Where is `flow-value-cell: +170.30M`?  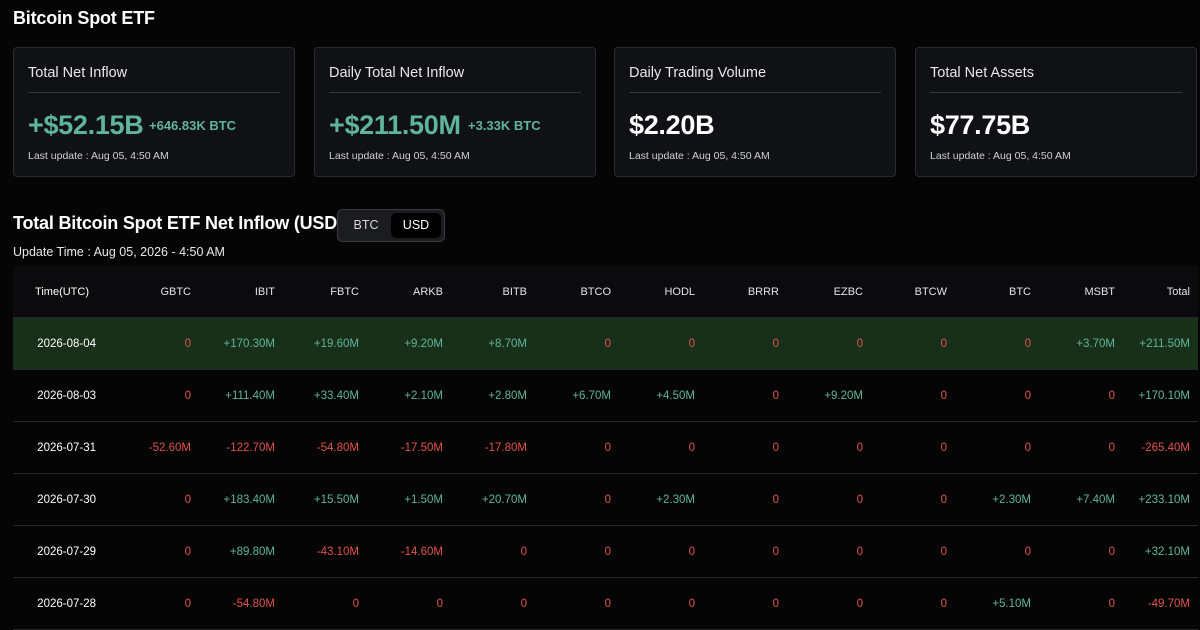
flow-value-cell: +170.30M is located at coordinates (249, 344).